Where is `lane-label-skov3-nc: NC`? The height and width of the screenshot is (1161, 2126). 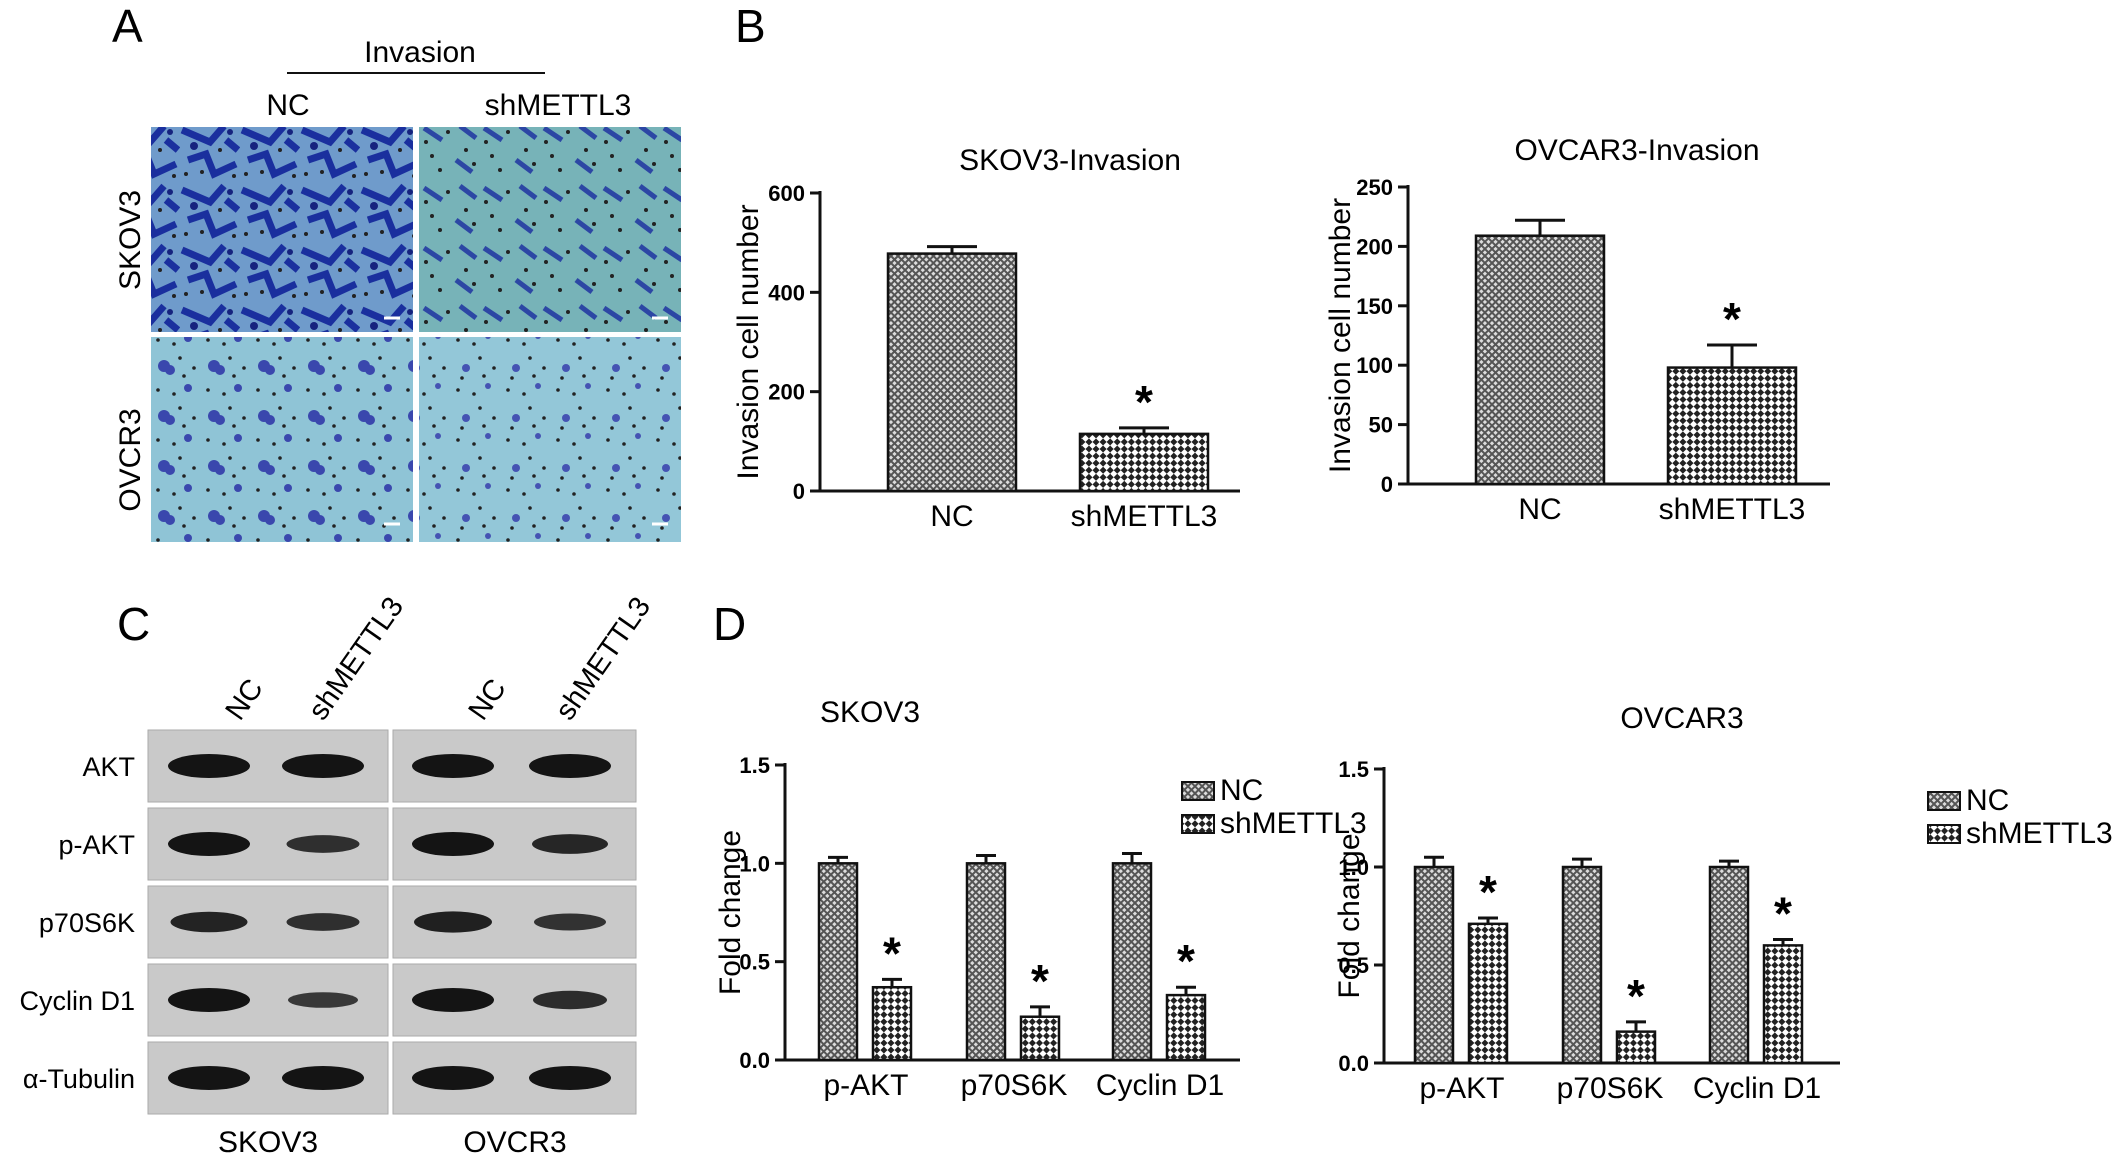
lane-label-skov3-nc: NC is located at coordinates (245, 699).